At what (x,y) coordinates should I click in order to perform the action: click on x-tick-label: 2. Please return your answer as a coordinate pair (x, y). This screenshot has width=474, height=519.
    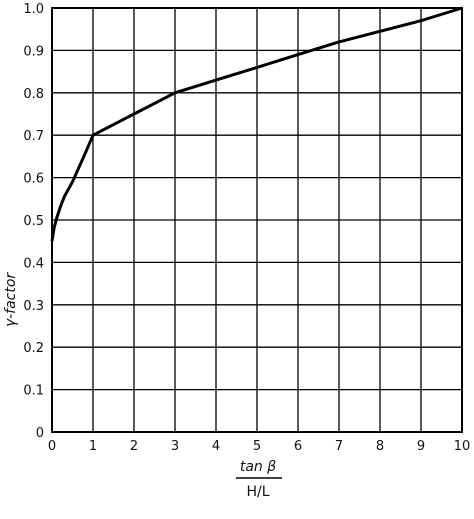
    Looking at the image, I should click on (134, 446).